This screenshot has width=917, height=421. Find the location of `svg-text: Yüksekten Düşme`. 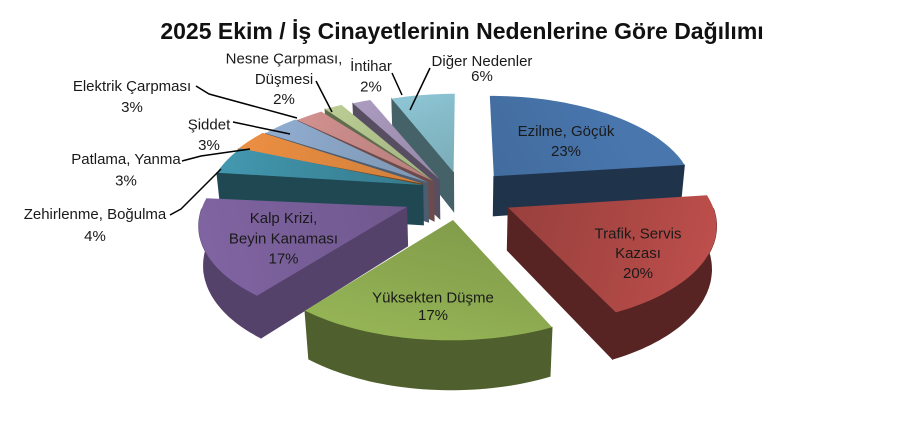

svg-text: Yüksekten Düşme is located at coordinates (433, 298).